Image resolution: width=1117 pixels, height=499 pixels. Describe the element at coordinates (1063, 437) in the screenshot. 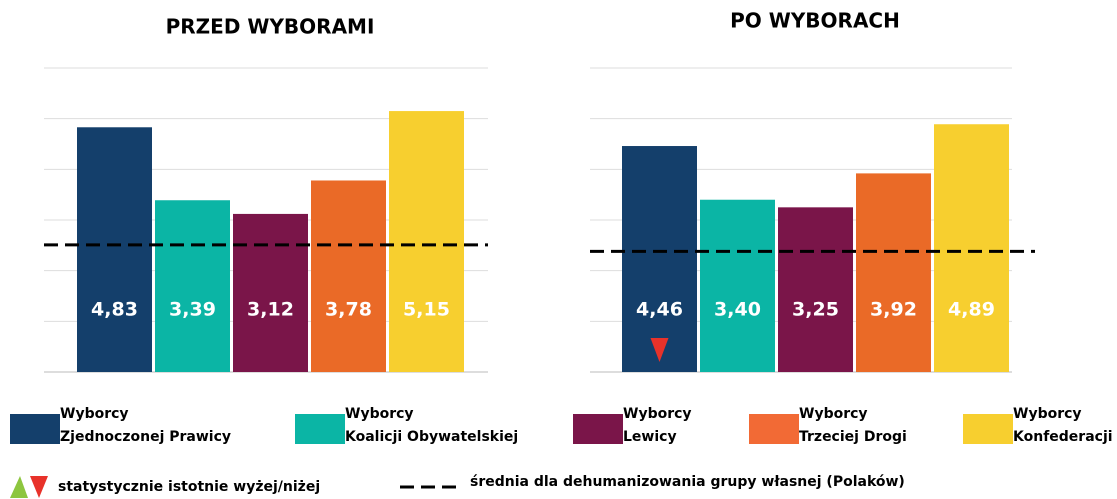

I see `legend-label: Konfederacji` at that location.